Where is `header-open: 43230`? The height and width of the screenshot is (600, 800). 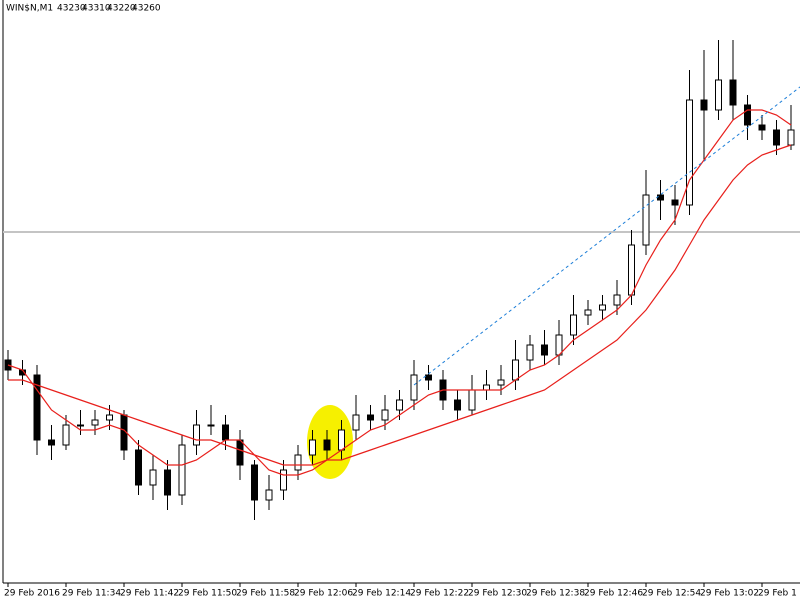 header-open: 43230 is located at coordinates (71, 9).